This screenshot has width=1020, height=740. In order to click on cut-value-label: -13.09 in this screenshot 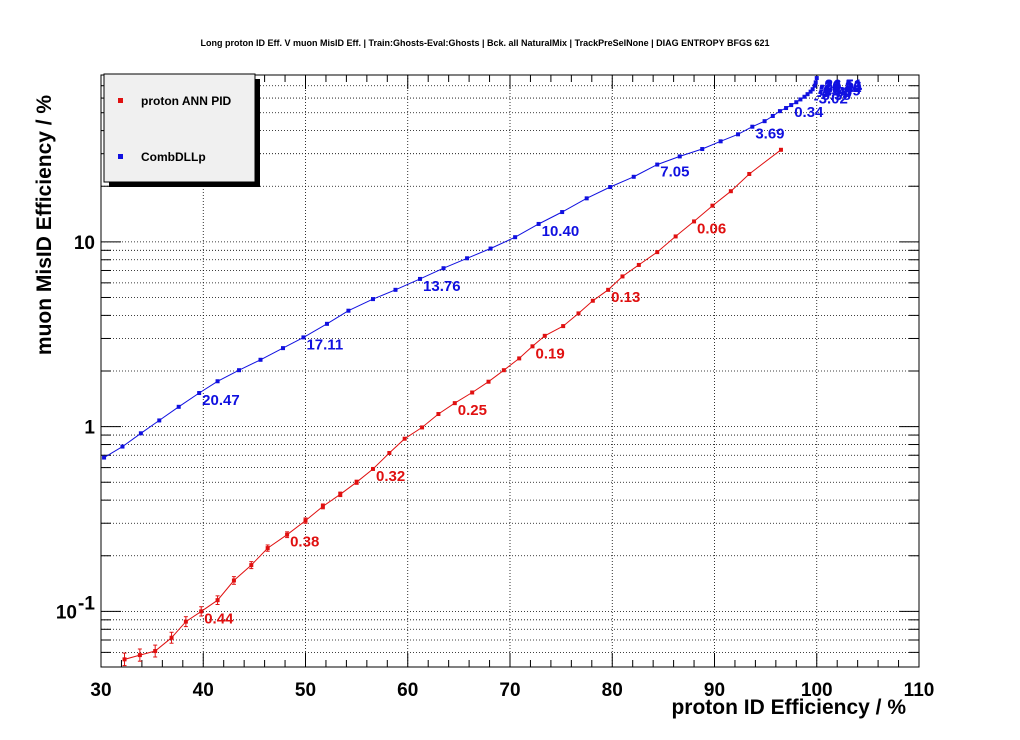, I will do `click(839, 90)`.